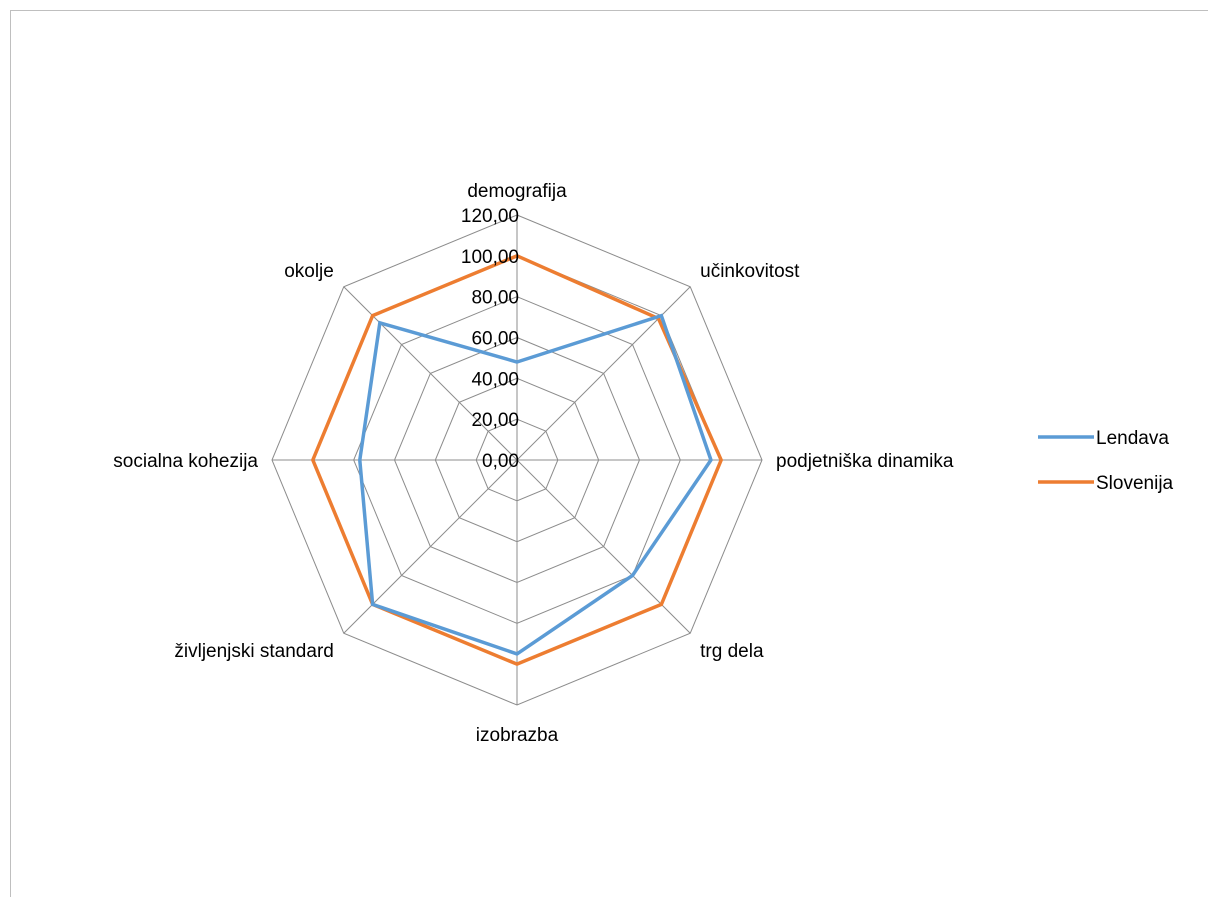 This screenshot has width=1208, height=897. Describe the element at coordinates (517, 735) in the screenshot. I see `category-label: izobrazba` at that location.